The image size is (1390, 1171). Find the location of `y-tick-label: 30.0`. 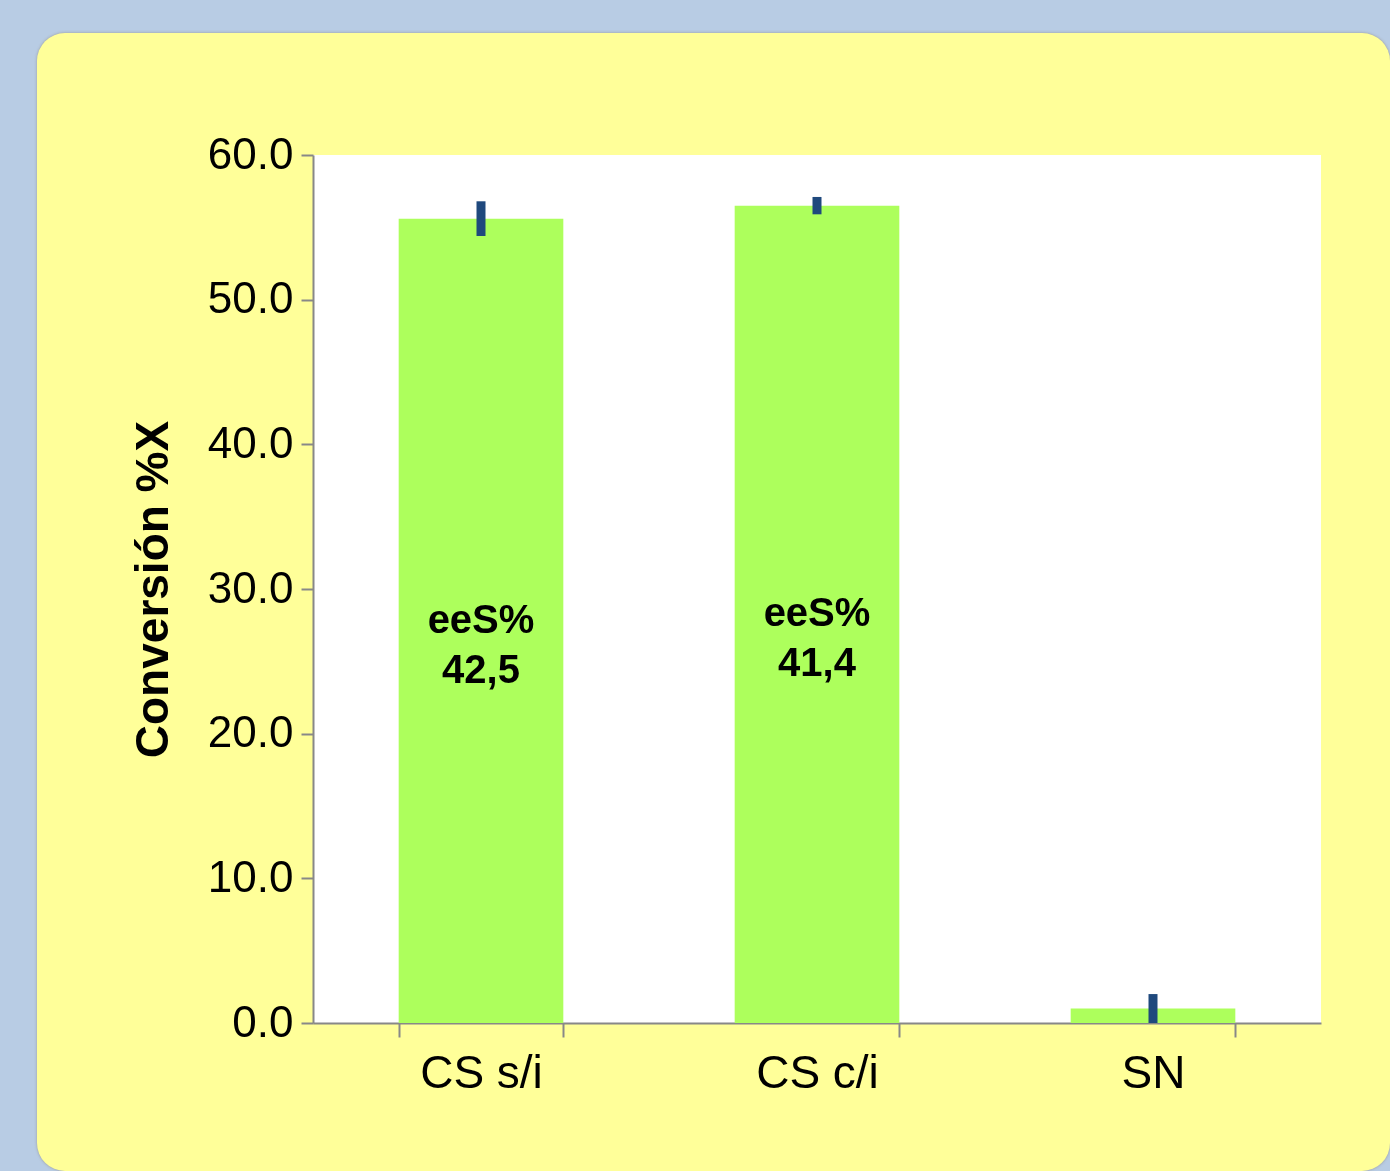

y-tick-label: 30.0 is located at coordinates (250, 587).